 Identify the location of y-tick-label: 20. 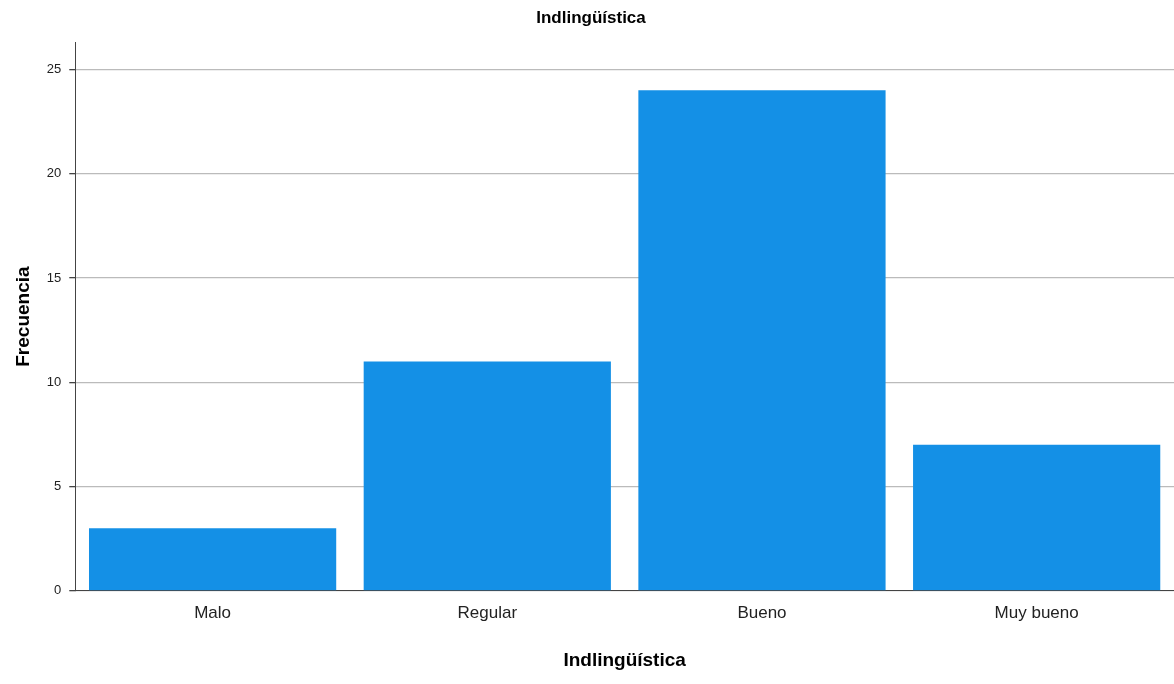
(54, 173).